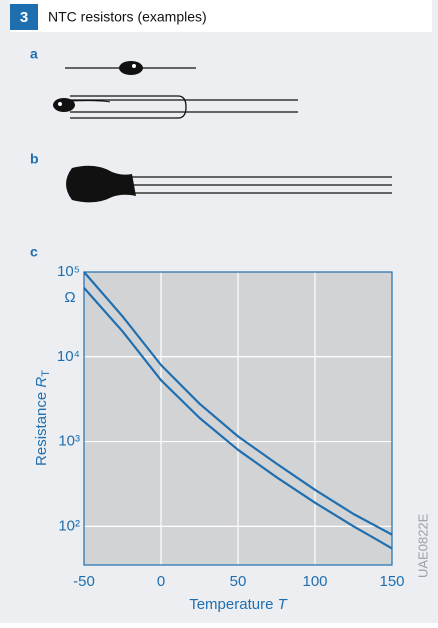 This screenshot has width=438, height=628. What do you see at coordinates (46, 373) in the screenshot?
I see `y-axis-label-subscript: T` at bounding box center [46, 373].